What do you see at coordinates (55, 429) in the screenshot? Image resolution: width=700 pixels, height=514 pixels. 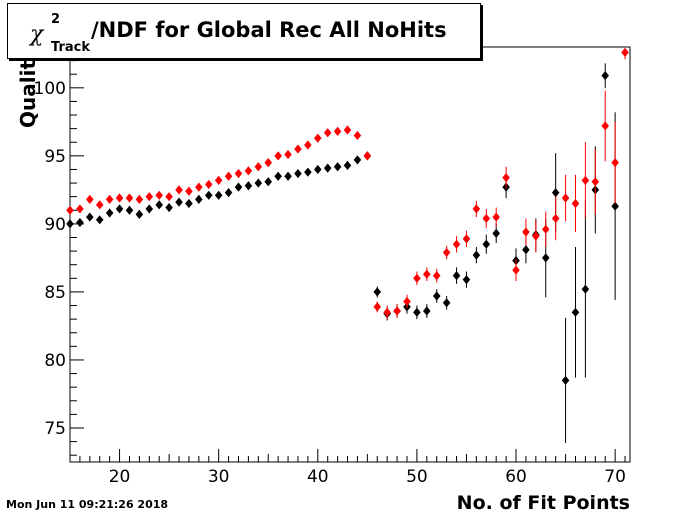 I see `y-tick-label: 75` at bounding box center [55, 429].